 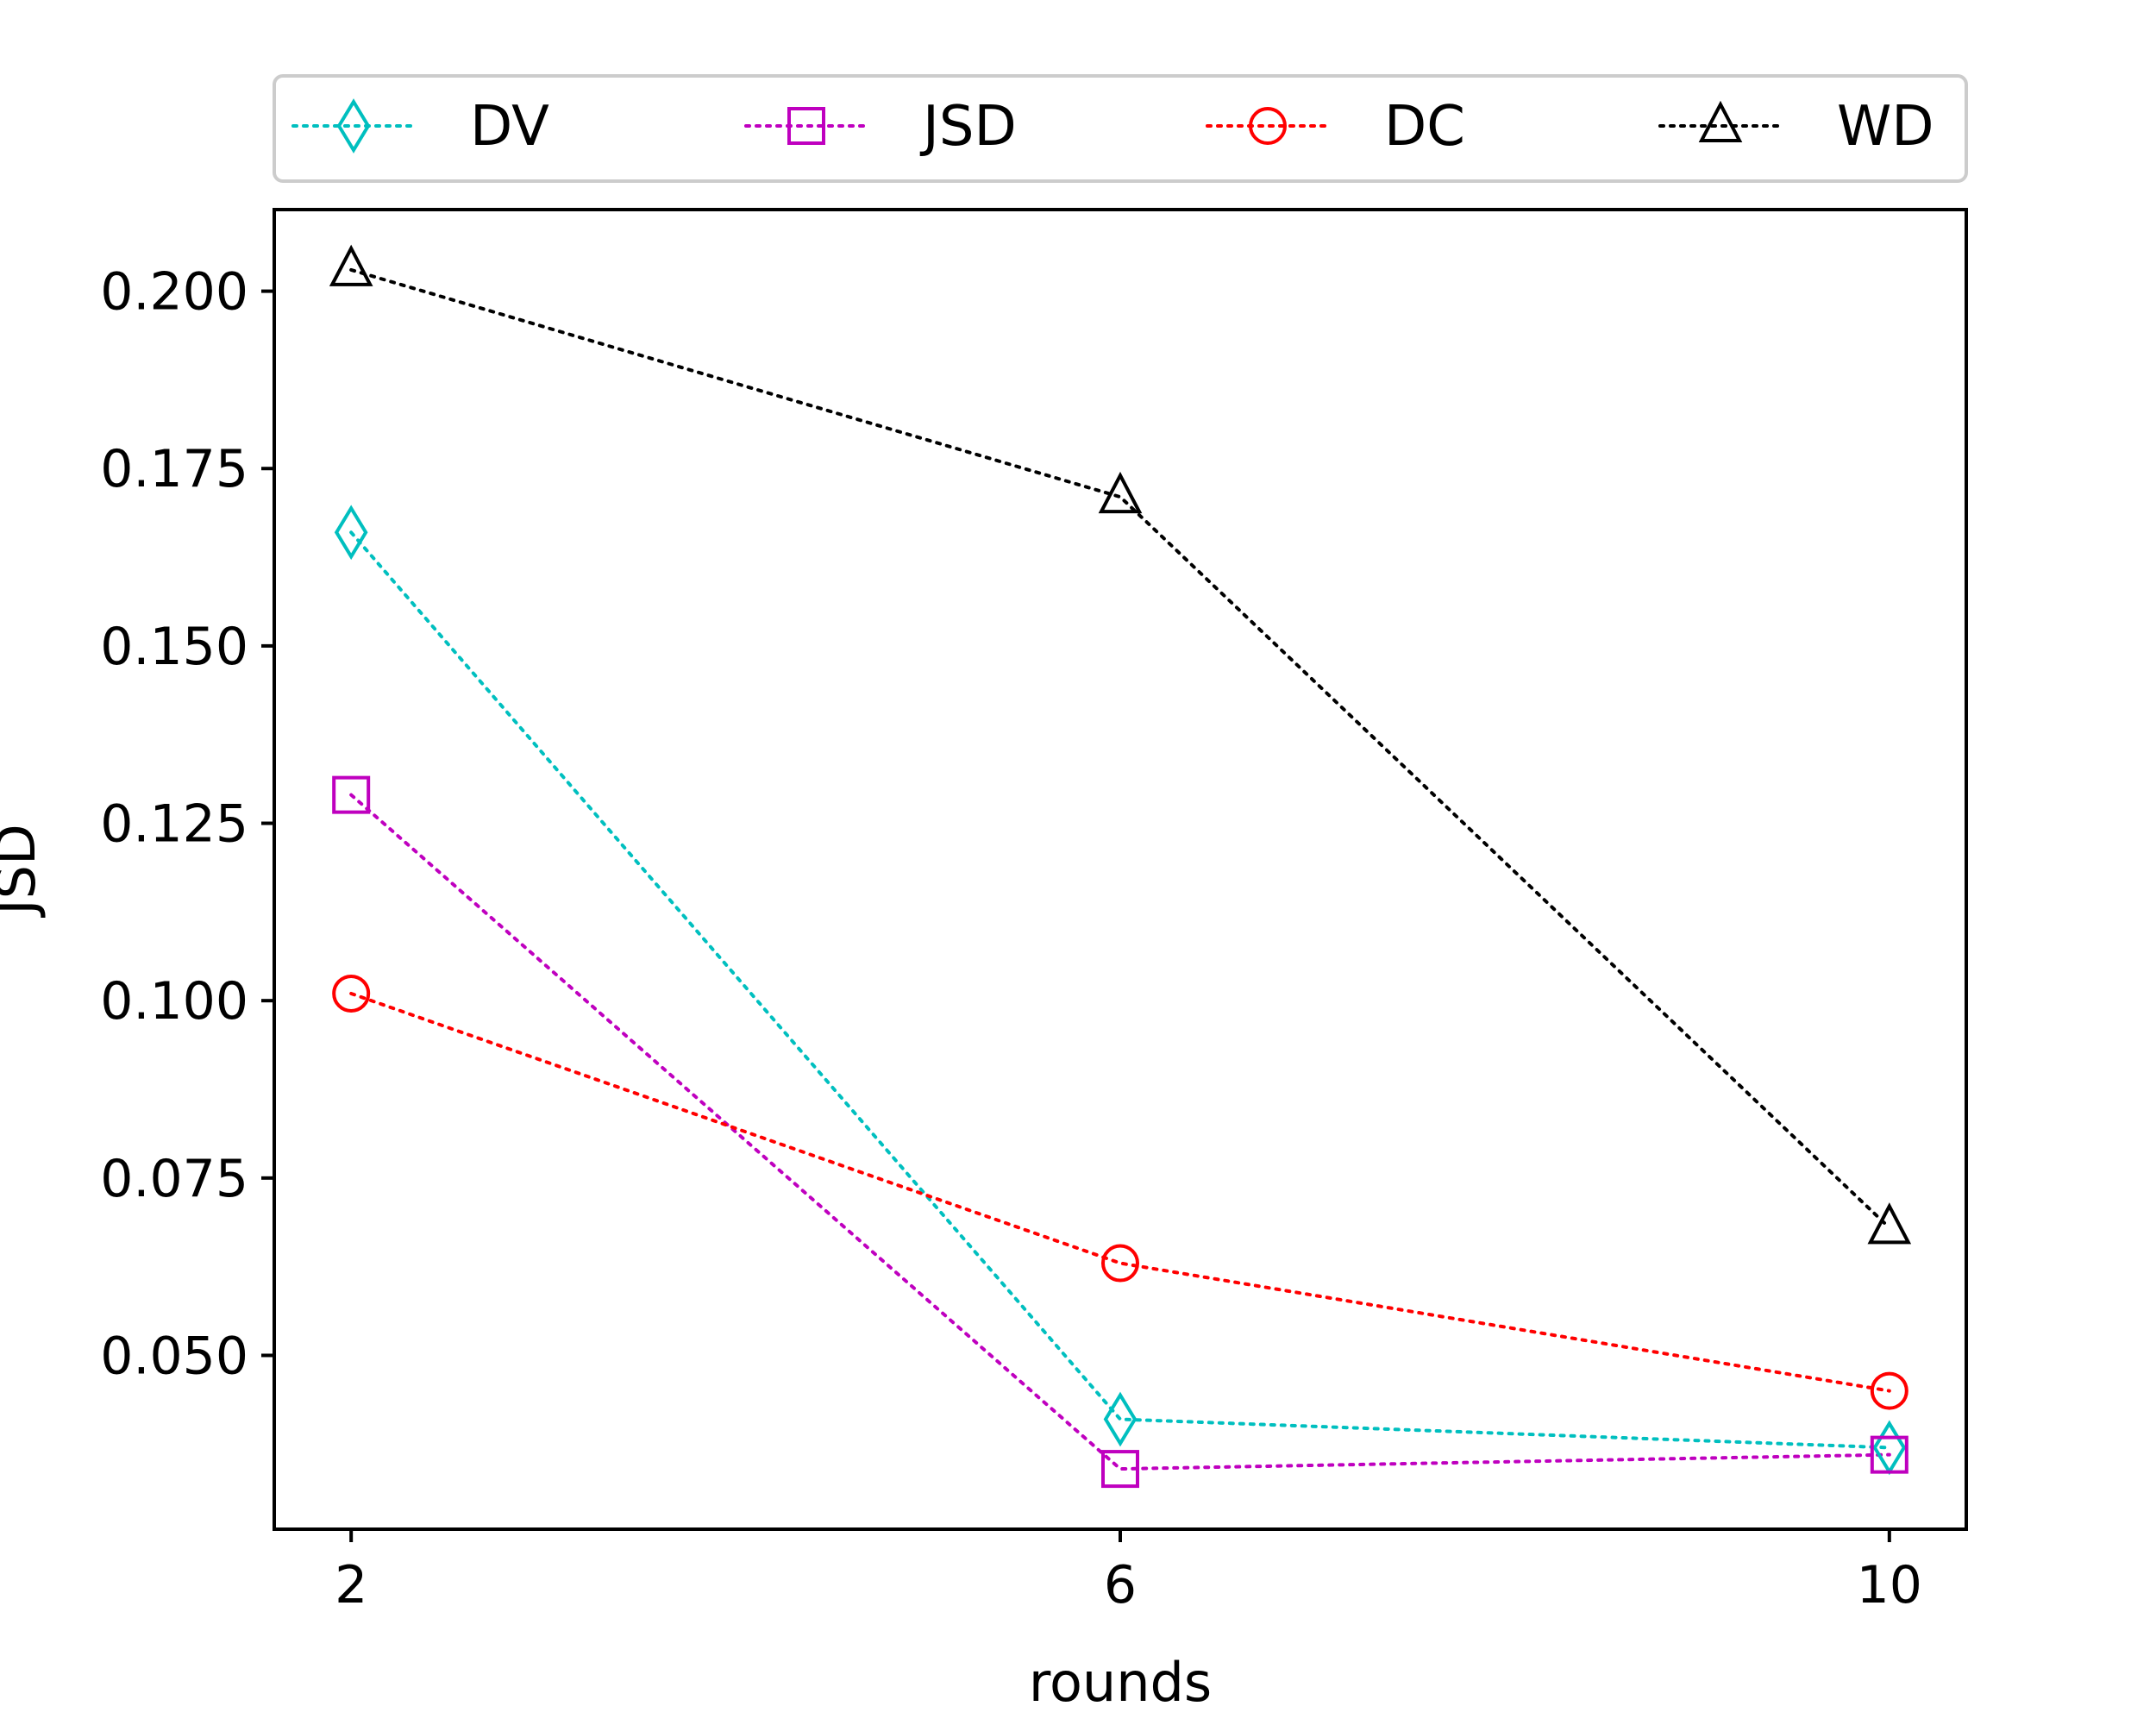 I want to click on legend-label-dv: DV, so click(x=509, y=127).